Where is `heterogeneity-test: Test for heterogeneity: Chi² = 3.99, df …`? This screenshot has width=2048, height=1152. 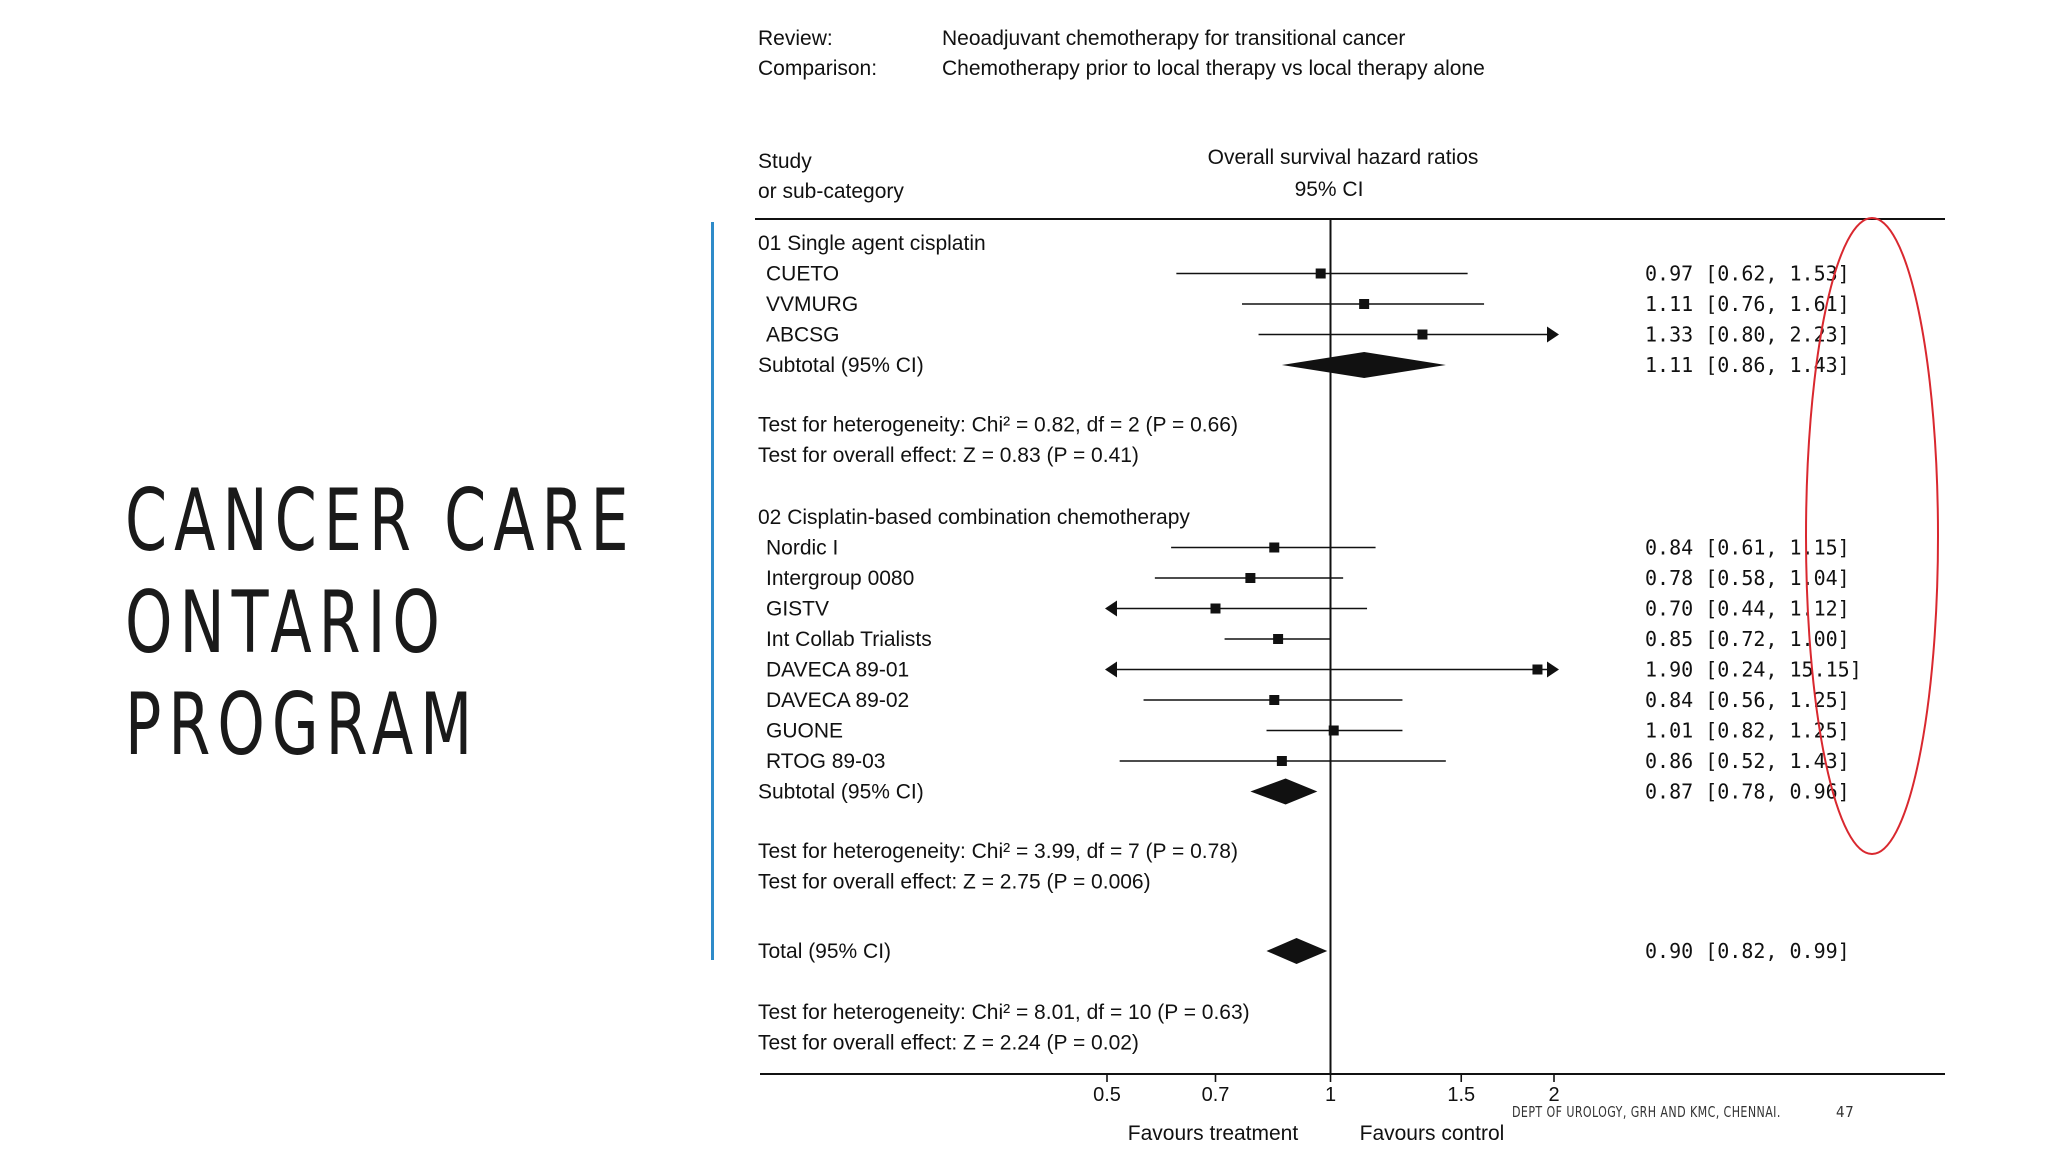 heterogeneity-test: Test for heterogeneity: Chi² = 3.99, df … is located at coordinates (998, 851).